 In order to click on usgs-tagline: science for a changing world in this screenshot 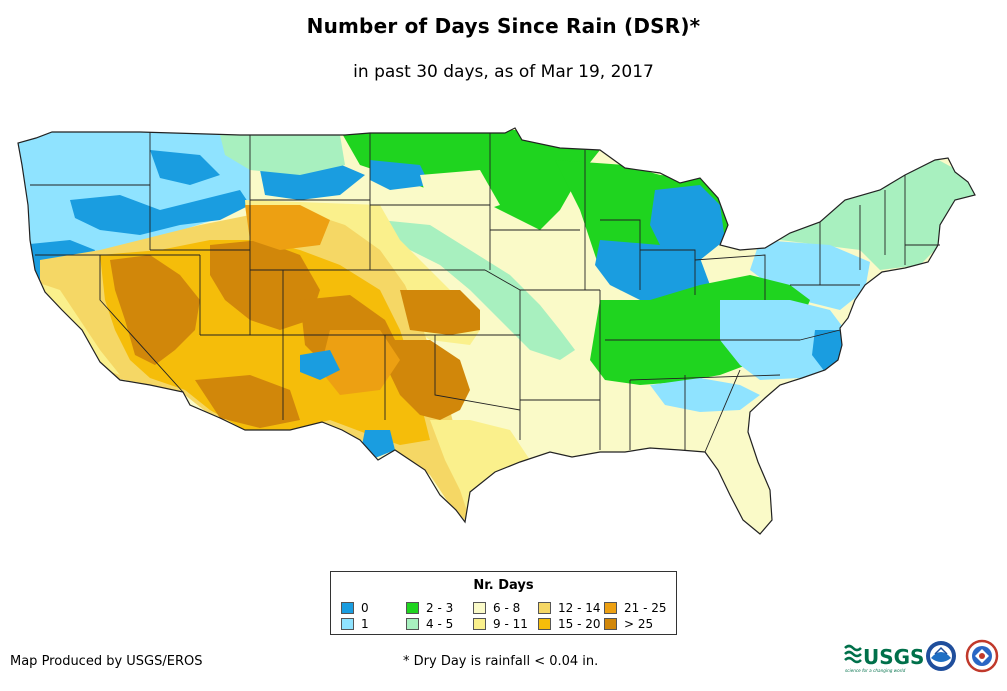, I will do `click(875, 670)`.